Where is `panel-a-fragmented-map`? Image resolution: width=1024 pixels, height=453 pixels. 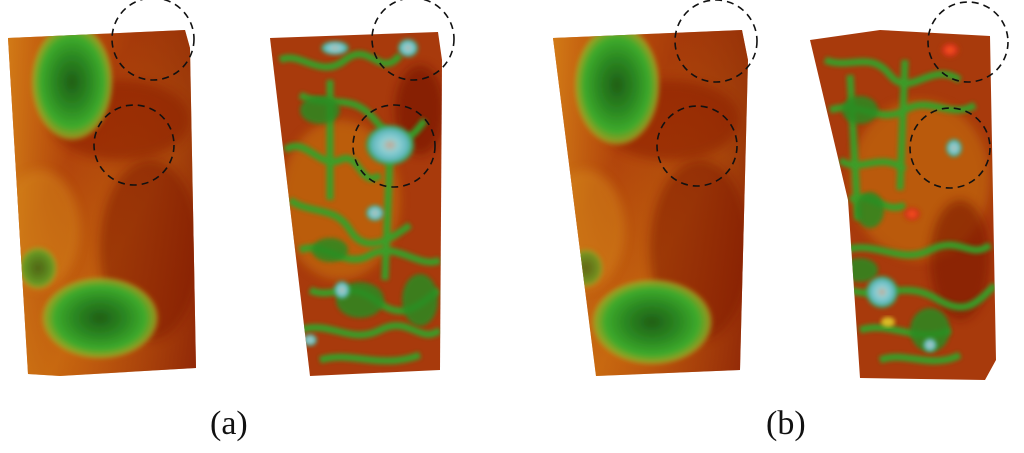 panel-a-fragmented-map is located at coordinates (356, 204).